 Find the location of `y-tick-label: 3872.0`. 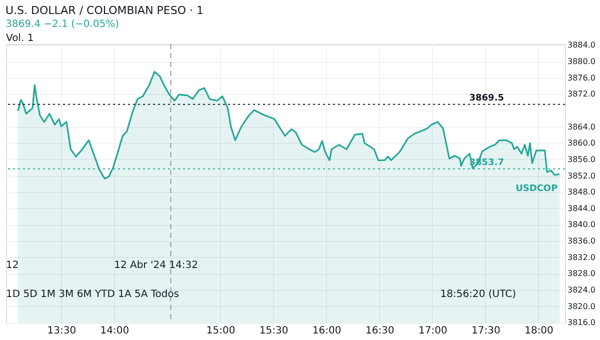

y-tick-label: 3872.0 is located at coordinates (582, 94).